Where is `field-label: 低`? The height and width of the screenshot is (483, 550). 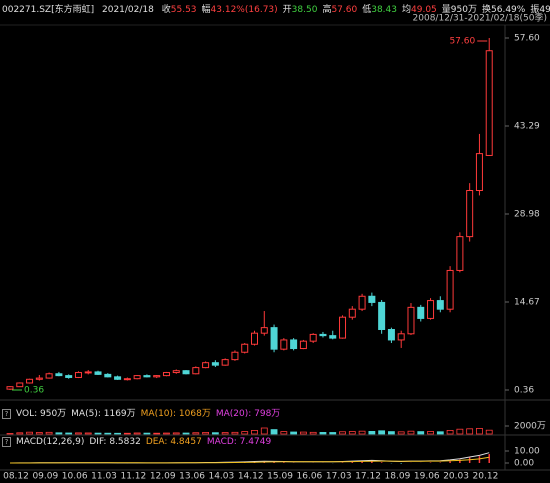
field-label: 低 is located at coordinates (367, 10).